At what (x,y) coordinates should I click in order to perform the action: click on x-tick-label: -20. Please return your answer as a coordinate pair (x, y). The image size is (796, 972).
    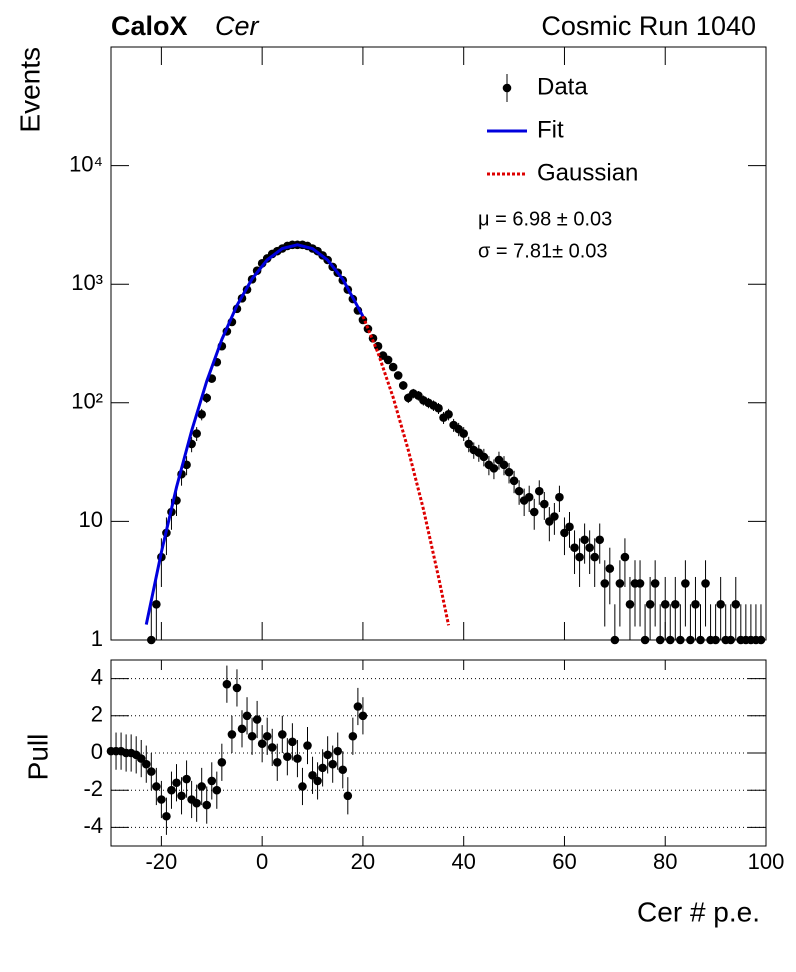
    Looking at the image, I should click on (161, 861).